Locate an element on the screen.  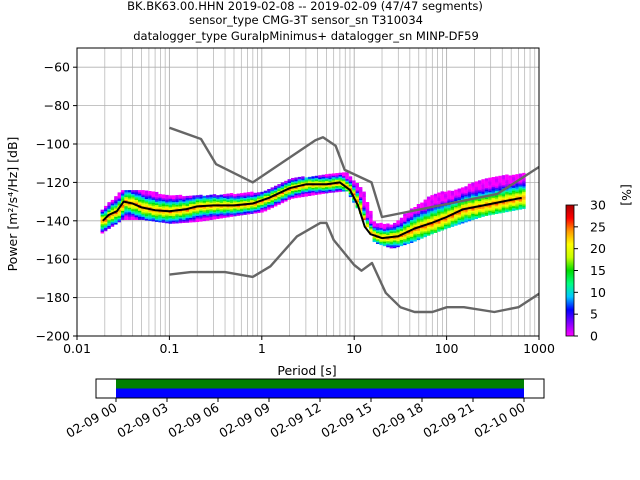
series-line-mean is located at coordinates (312, 210).